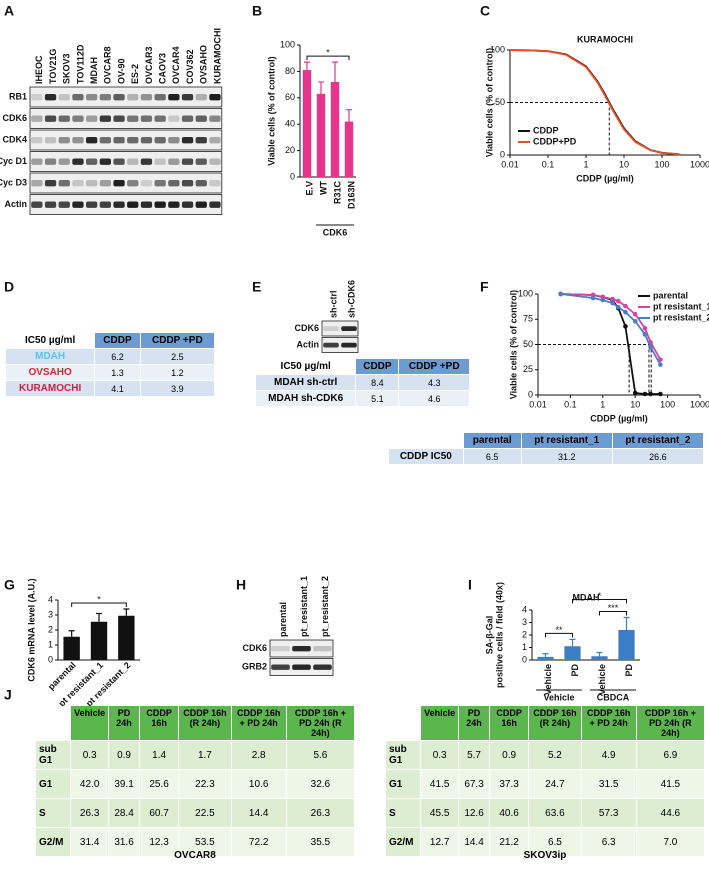 The height and width of the screenshot is (878, 709). I want to click on lane-label: parental, so click(283, 619).